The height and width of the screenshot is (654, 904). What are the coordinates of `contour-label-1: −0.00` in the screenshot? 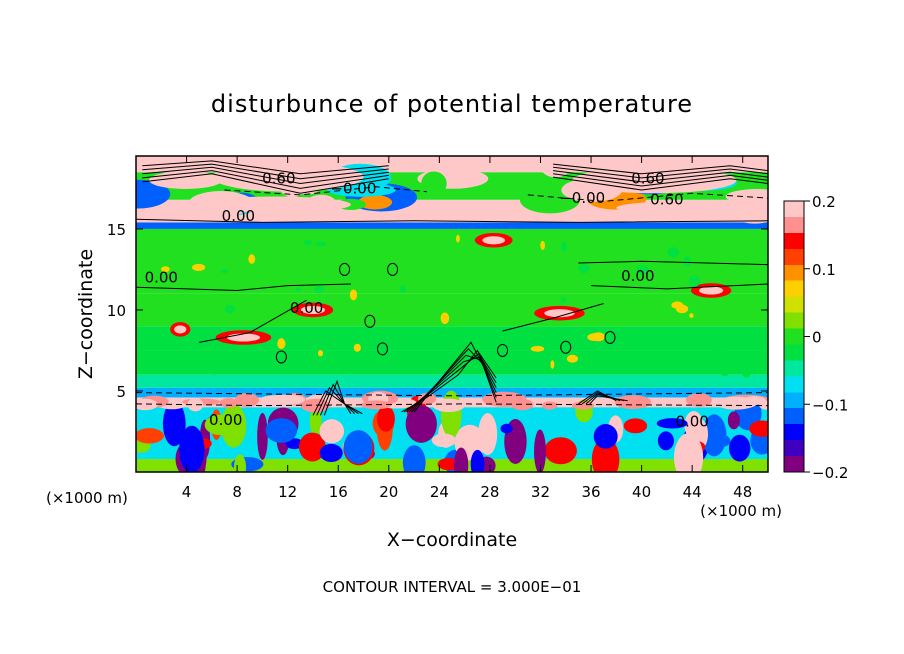 It's located at (353, 188).